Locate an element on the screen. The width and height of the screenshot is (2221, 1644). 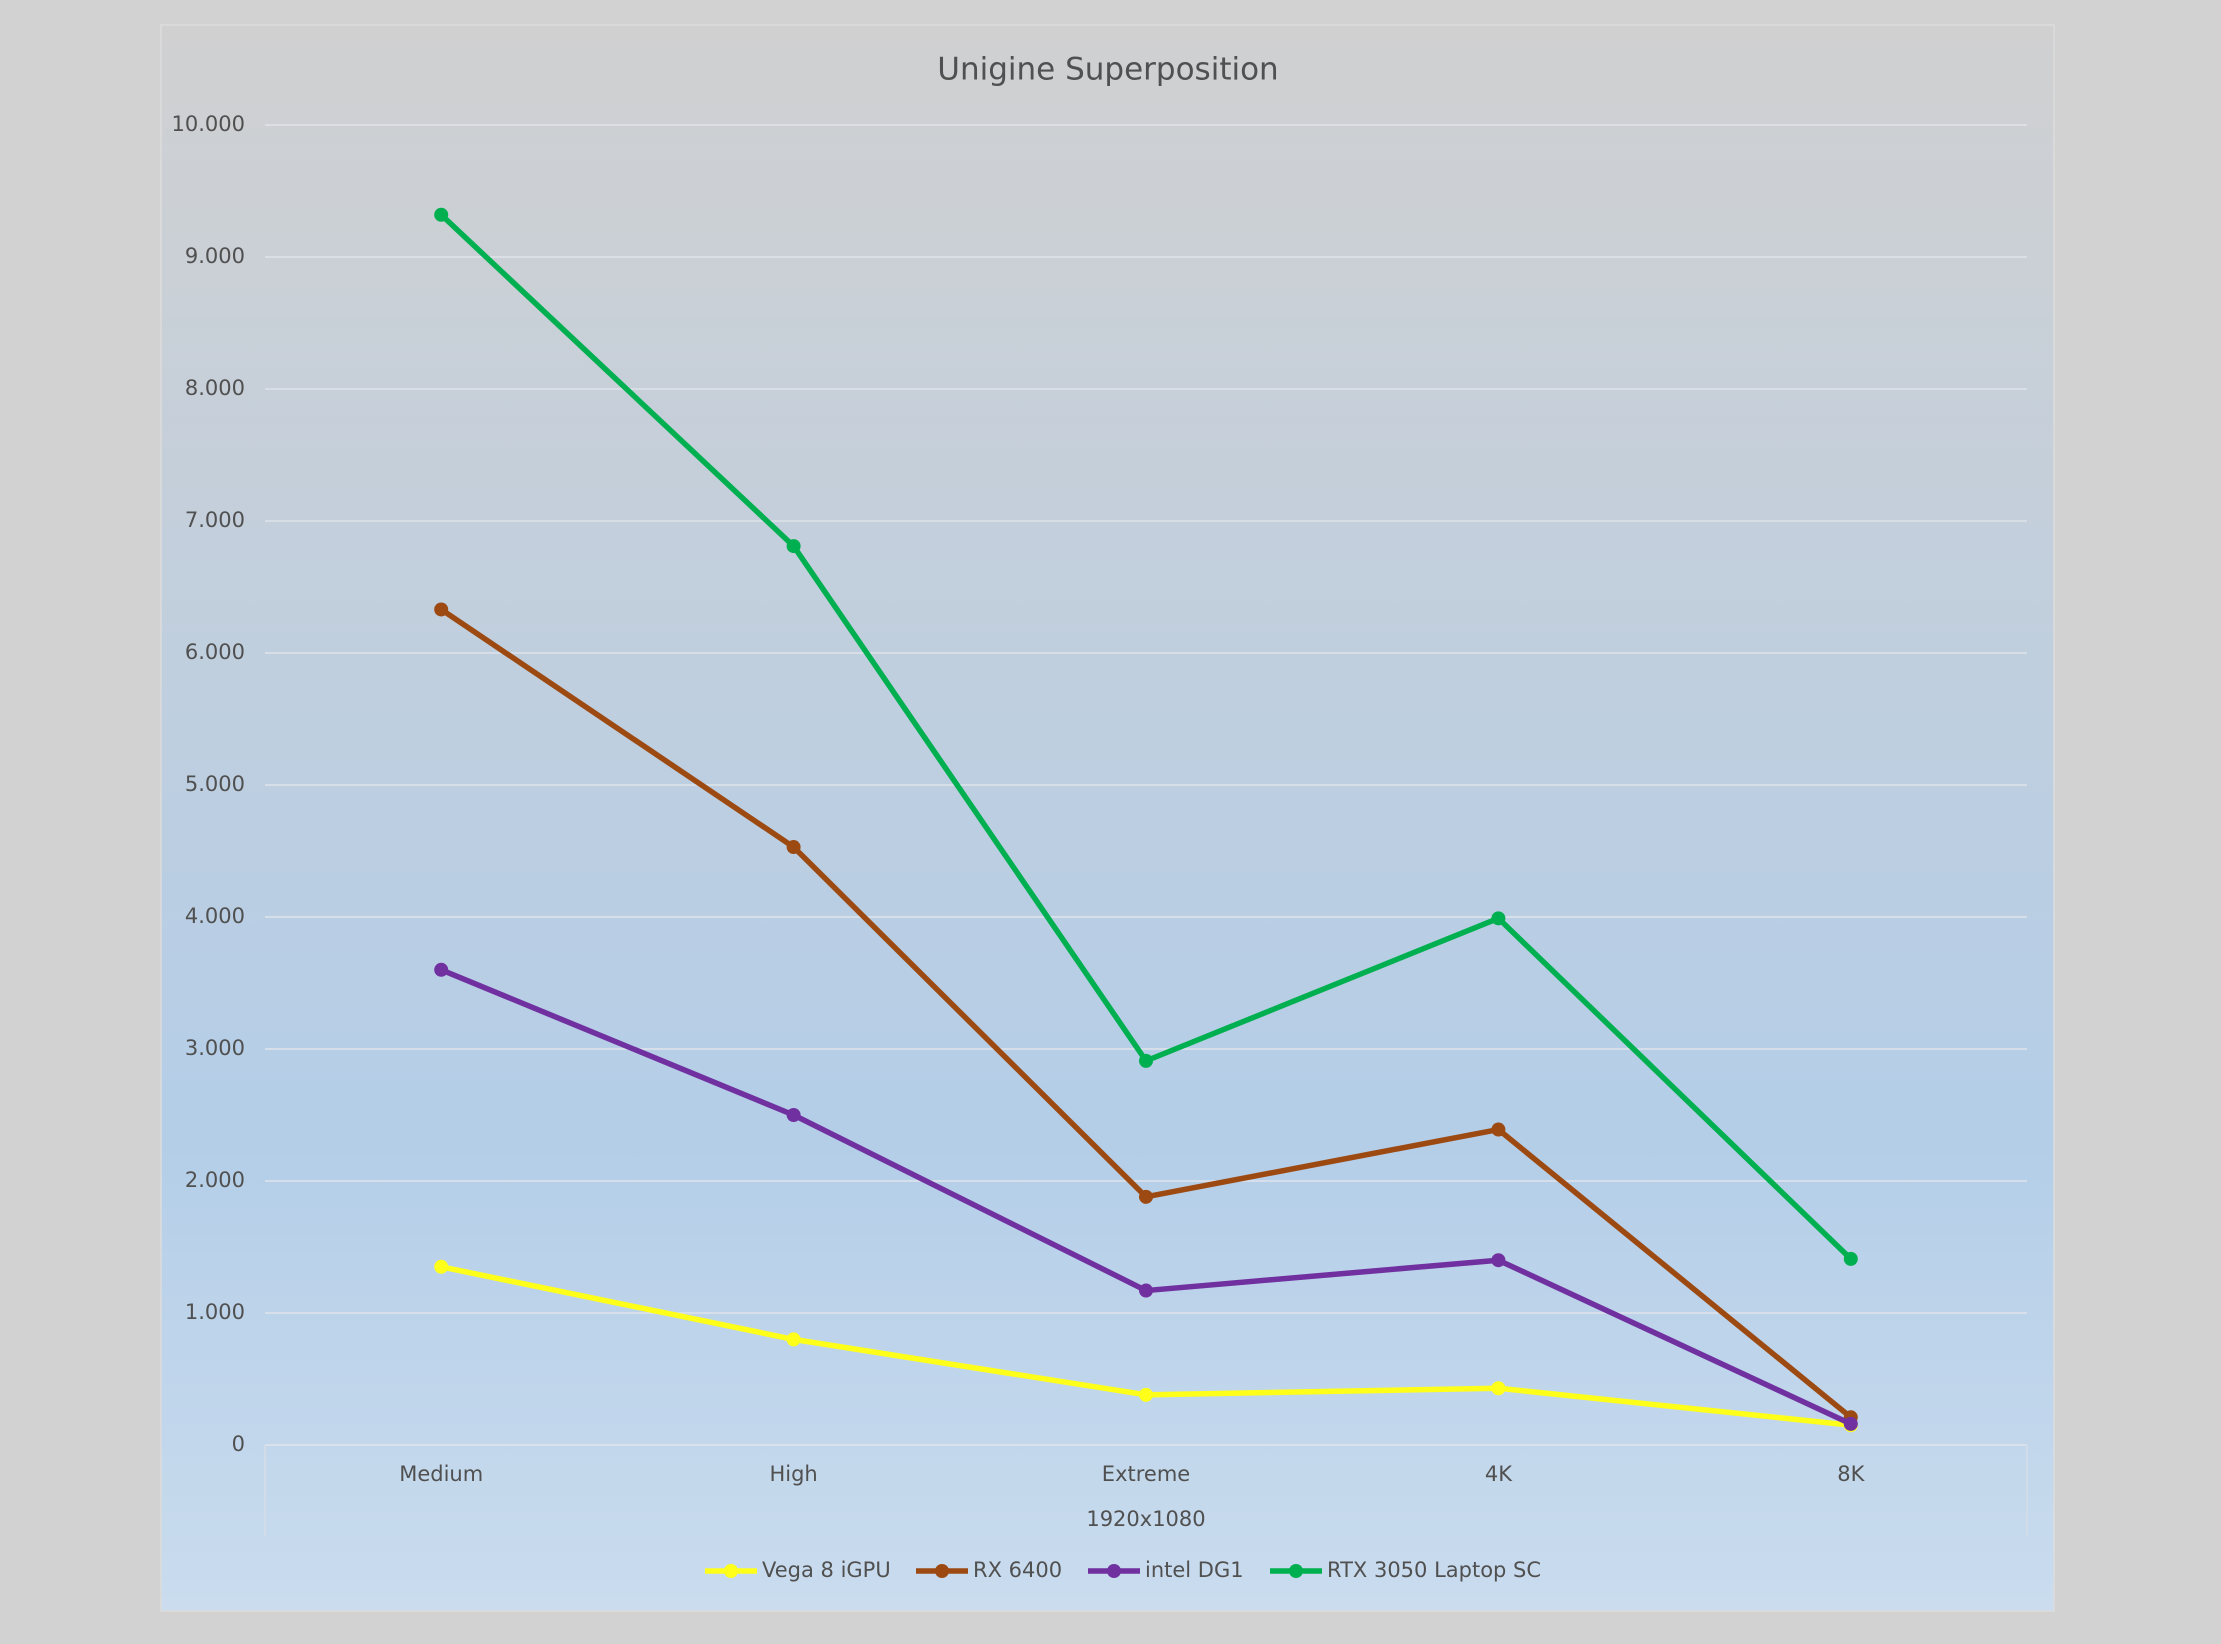
legend-label: RTX 3050 Laptop SC is located at coordinates (1434, 1570).